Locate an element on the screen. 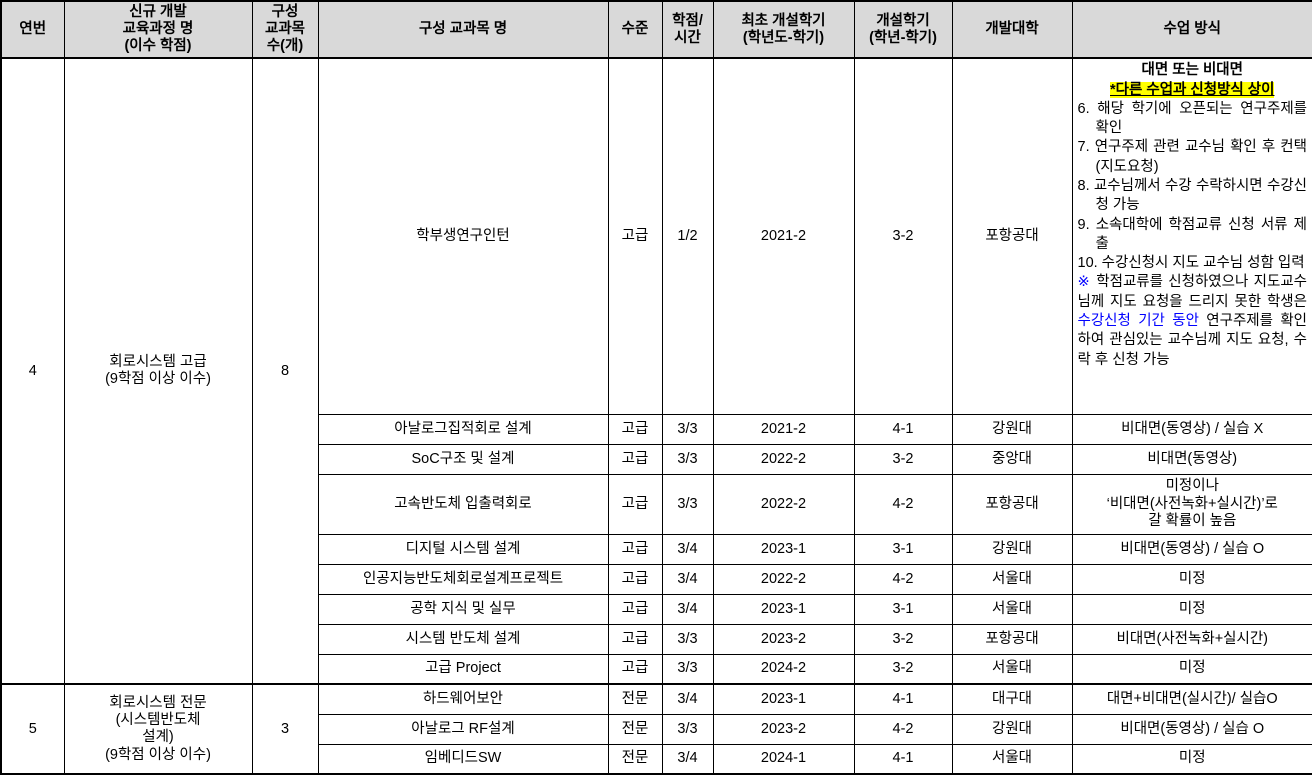  method-note-marker: ※ is located at coordinates (1084, 282).